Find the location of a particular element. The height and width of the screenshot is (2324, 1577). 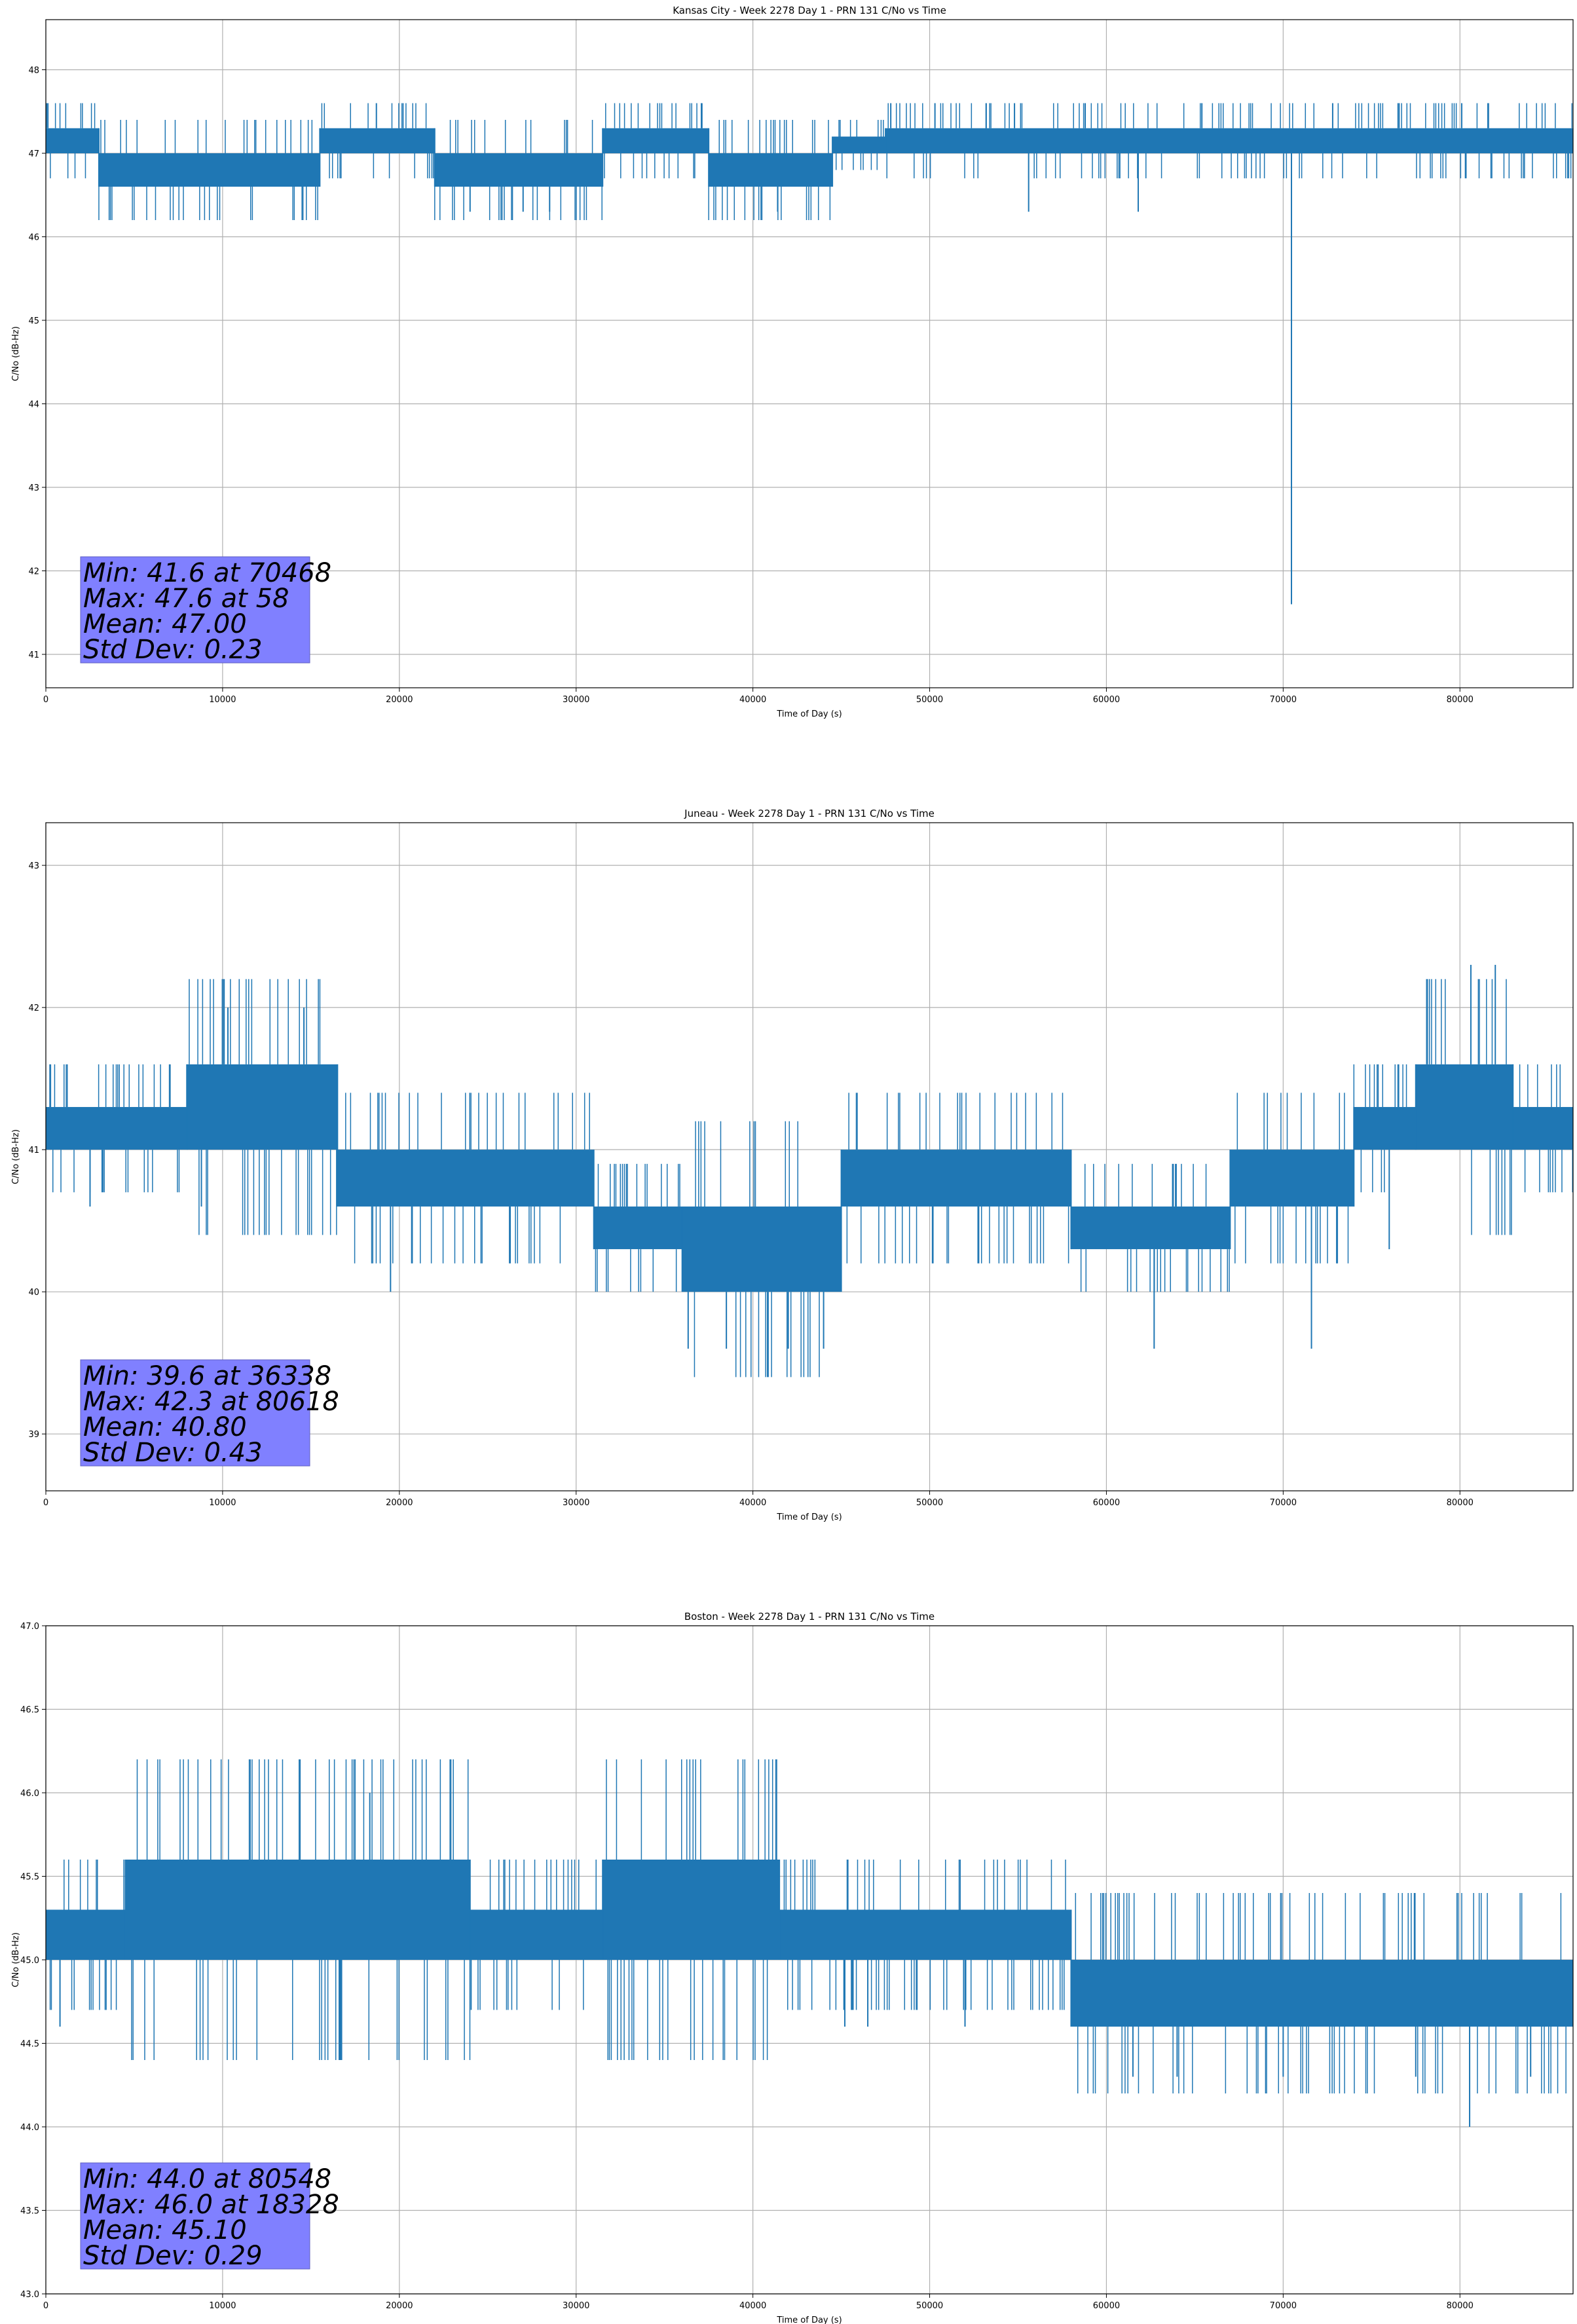

stats-line: Std Dev: 0.43 is located at coordinates (173, 1453).